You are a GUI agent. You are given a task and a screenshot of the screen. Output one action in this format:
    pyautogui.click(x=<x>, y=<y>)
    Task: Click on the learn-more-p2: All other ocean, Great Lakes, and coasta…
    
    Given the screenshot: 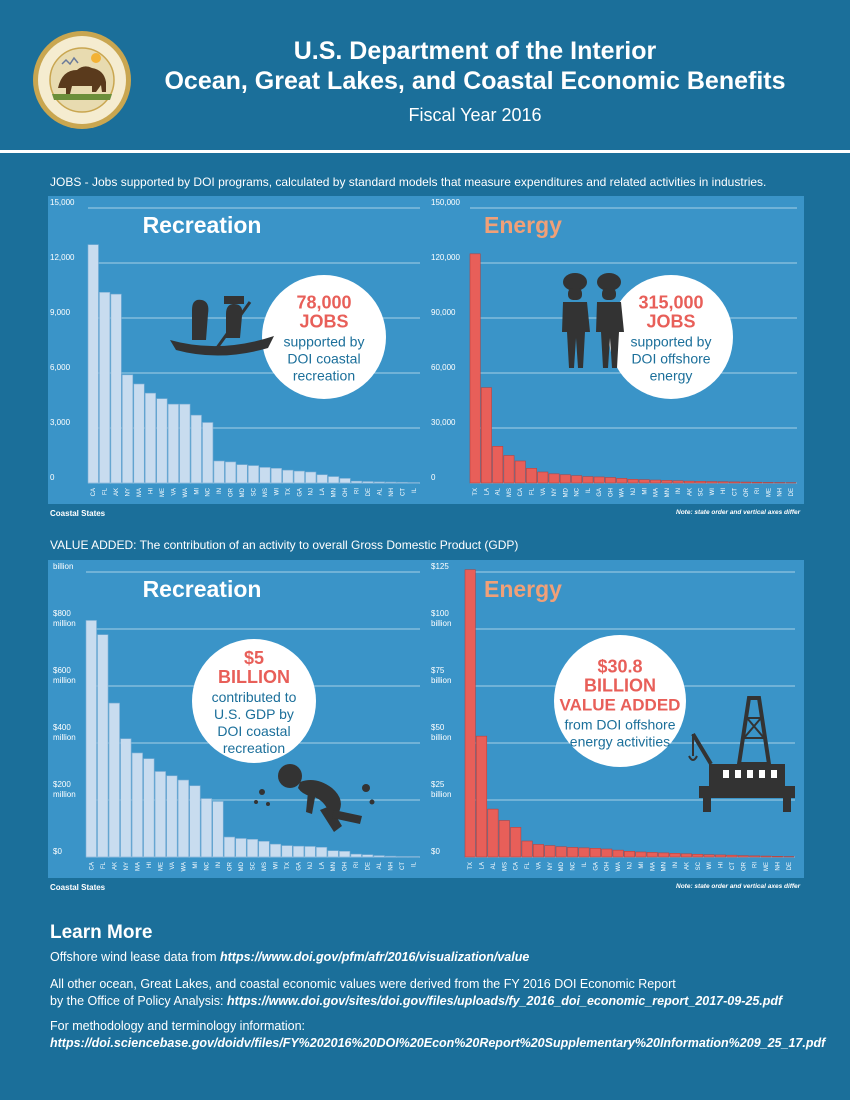 What is the action you would take?
    pyautogui.click(x=435, y=993)
    